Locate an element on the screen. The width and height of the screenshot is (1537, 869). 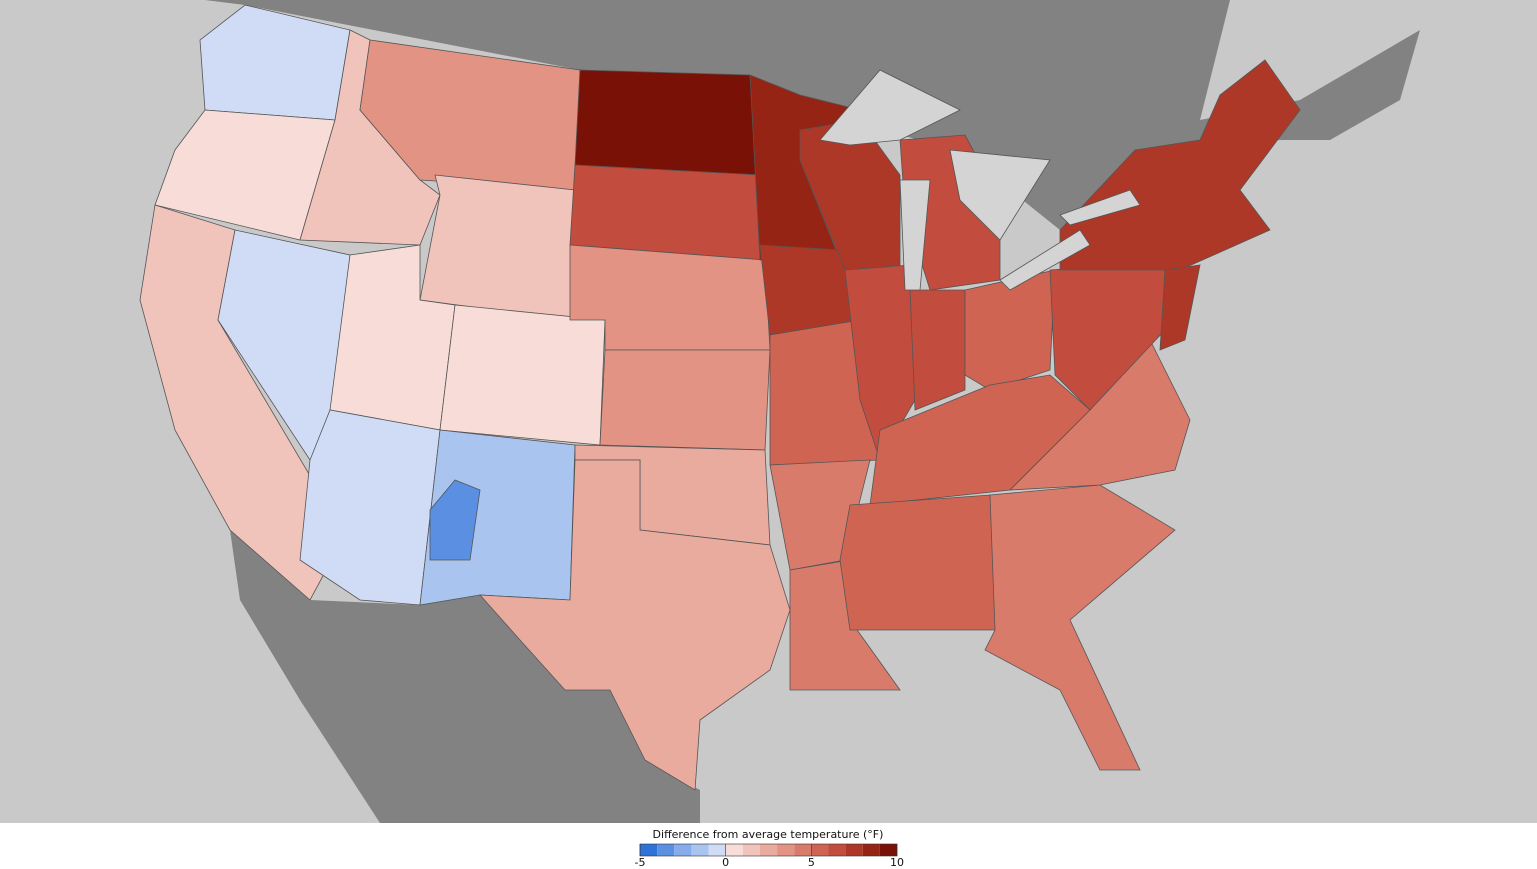
legend: -5 0 5 10 is located at coordinates (769, 856).